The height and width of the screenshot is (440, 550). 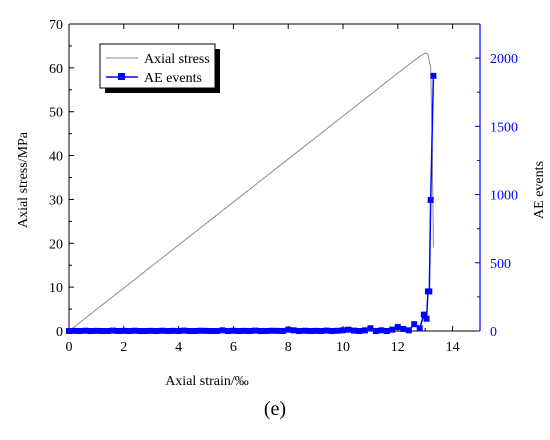 I want to click on legend: Axial stress AE events, so click(x=159, y=68).